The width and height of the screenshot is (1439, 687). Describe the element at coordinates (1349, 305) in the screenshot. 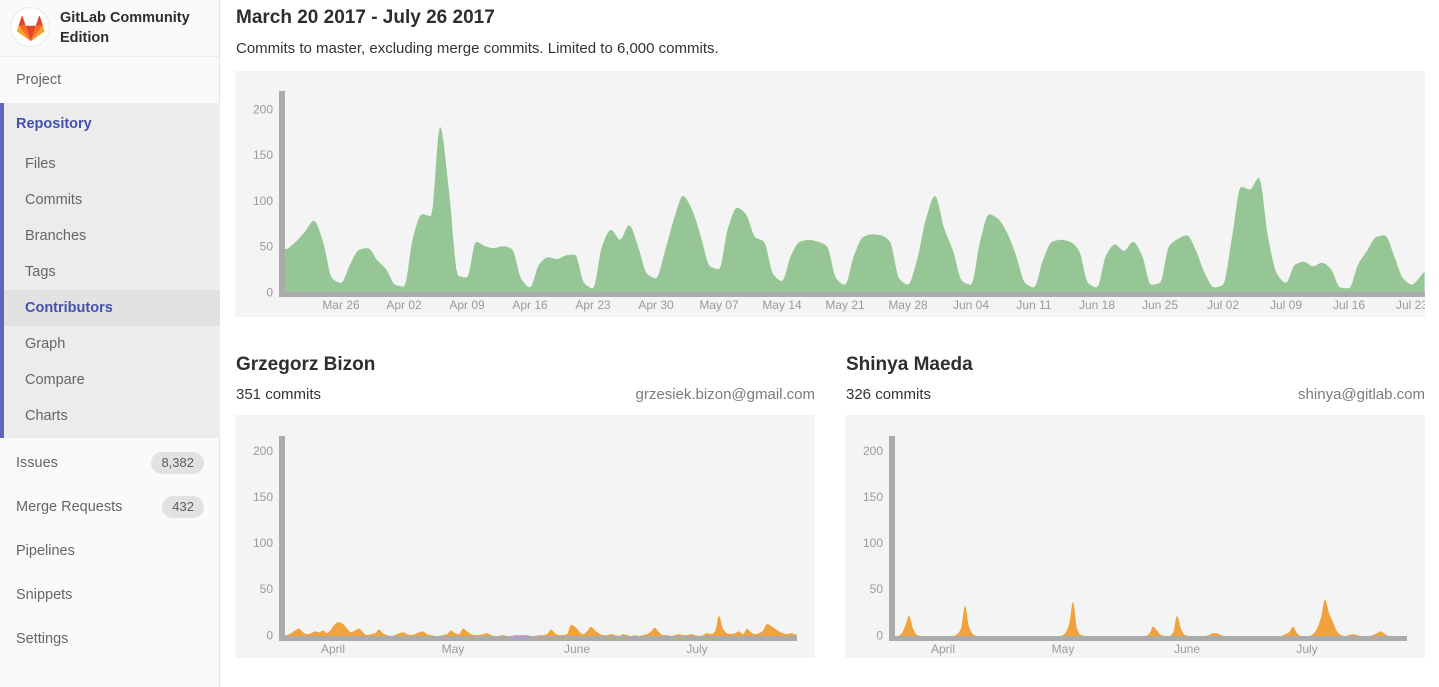

I see `svg-text: Jul 16` at that location.